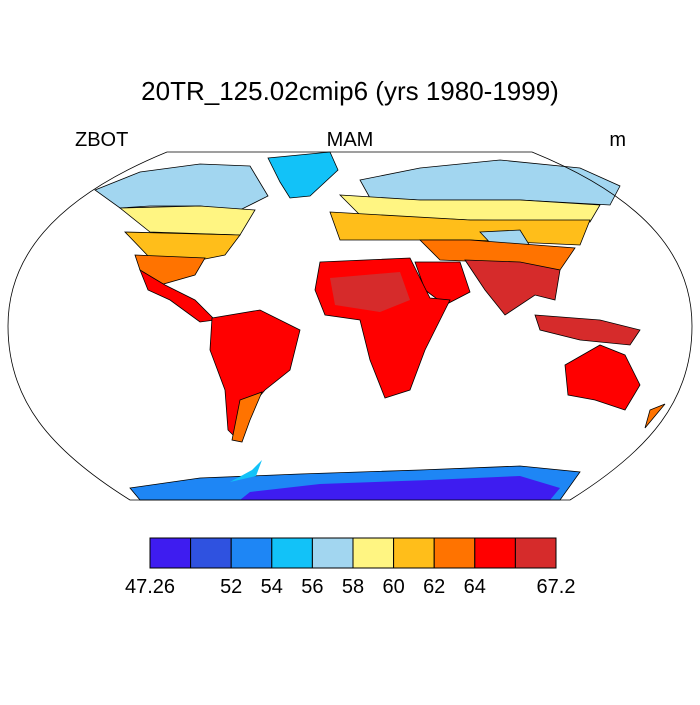  What do you see at coordinates (312, 587) in the screenshot?
I see `colorbar-label: 56` at bounding box center [312, 587].